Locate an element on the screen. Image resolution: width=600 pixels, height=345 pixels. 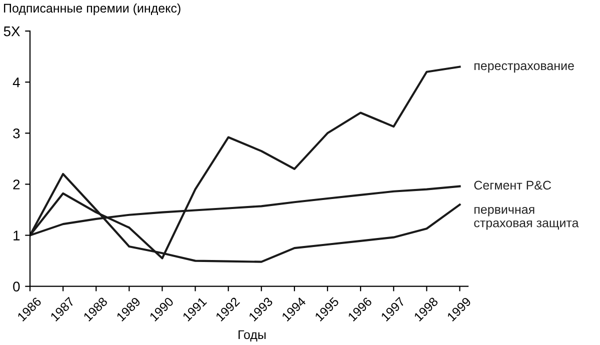
series-label: Сегмент P&C is located at coordinates (513, 185).